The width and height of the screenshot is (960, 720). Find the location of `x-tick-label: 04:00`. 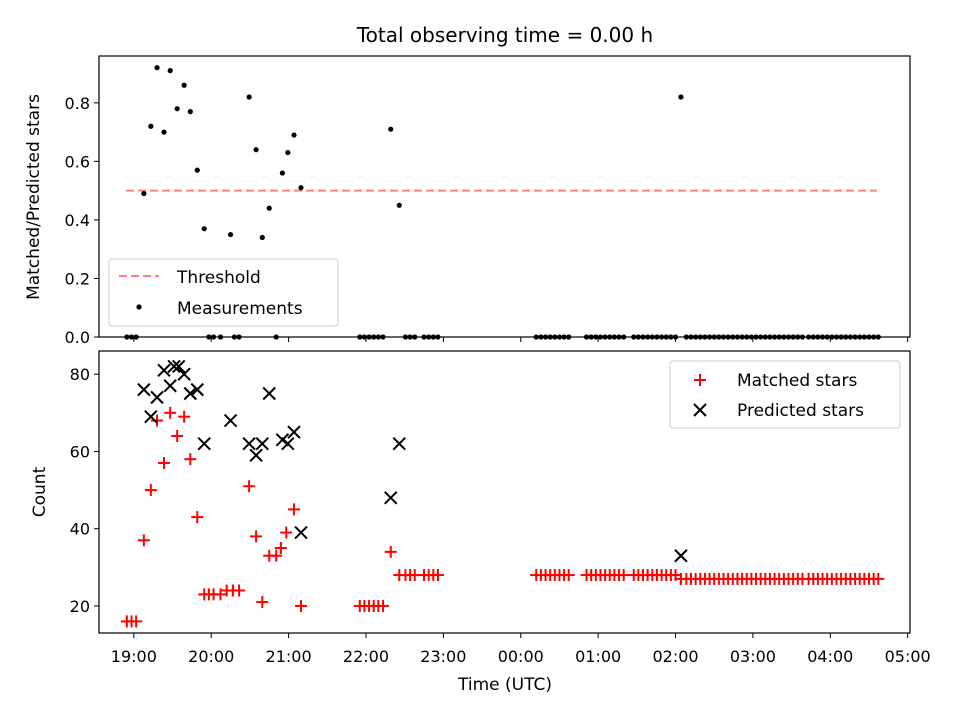

x-tick-label: 04:00 is located at coordinates (830, 656).